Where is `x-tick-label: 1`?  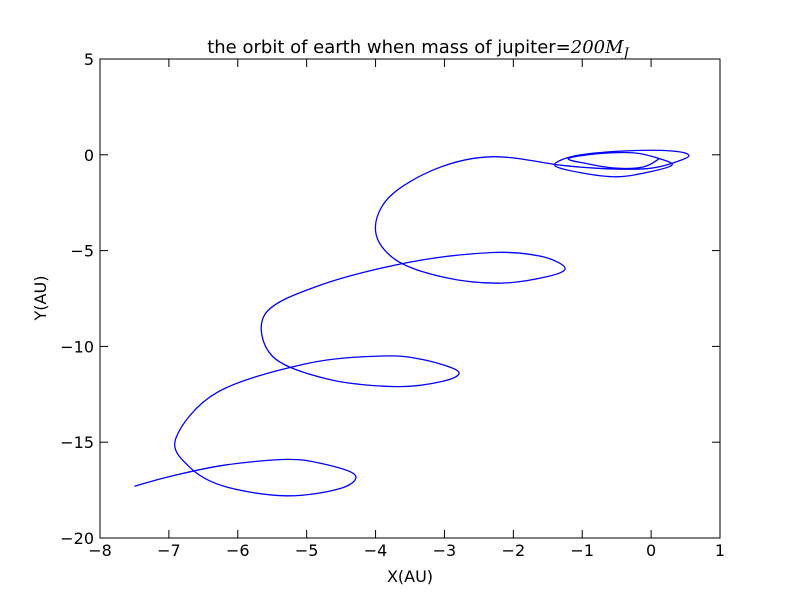 x-tick-label: 1 is located at coordinates (720, 550).